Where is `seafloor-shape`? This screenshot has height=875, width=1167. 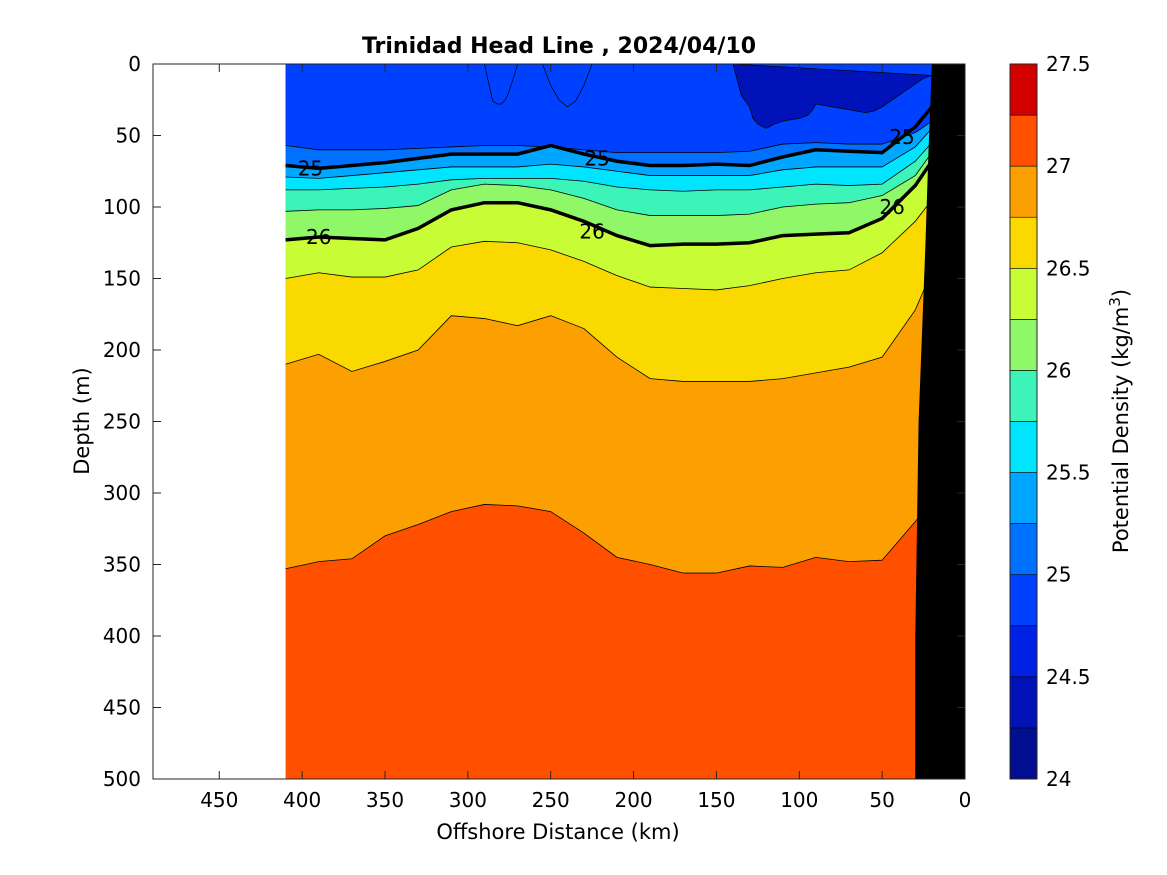
seafloor-shape is located at coordinates (940, 421).